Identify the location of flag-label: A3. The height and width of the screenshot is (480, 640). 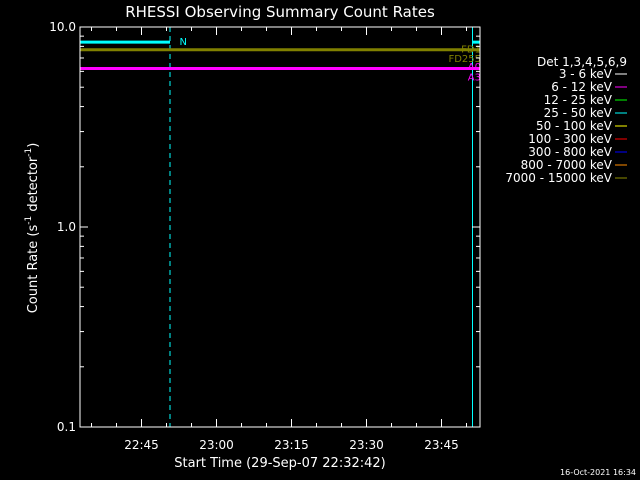
(474, 77).